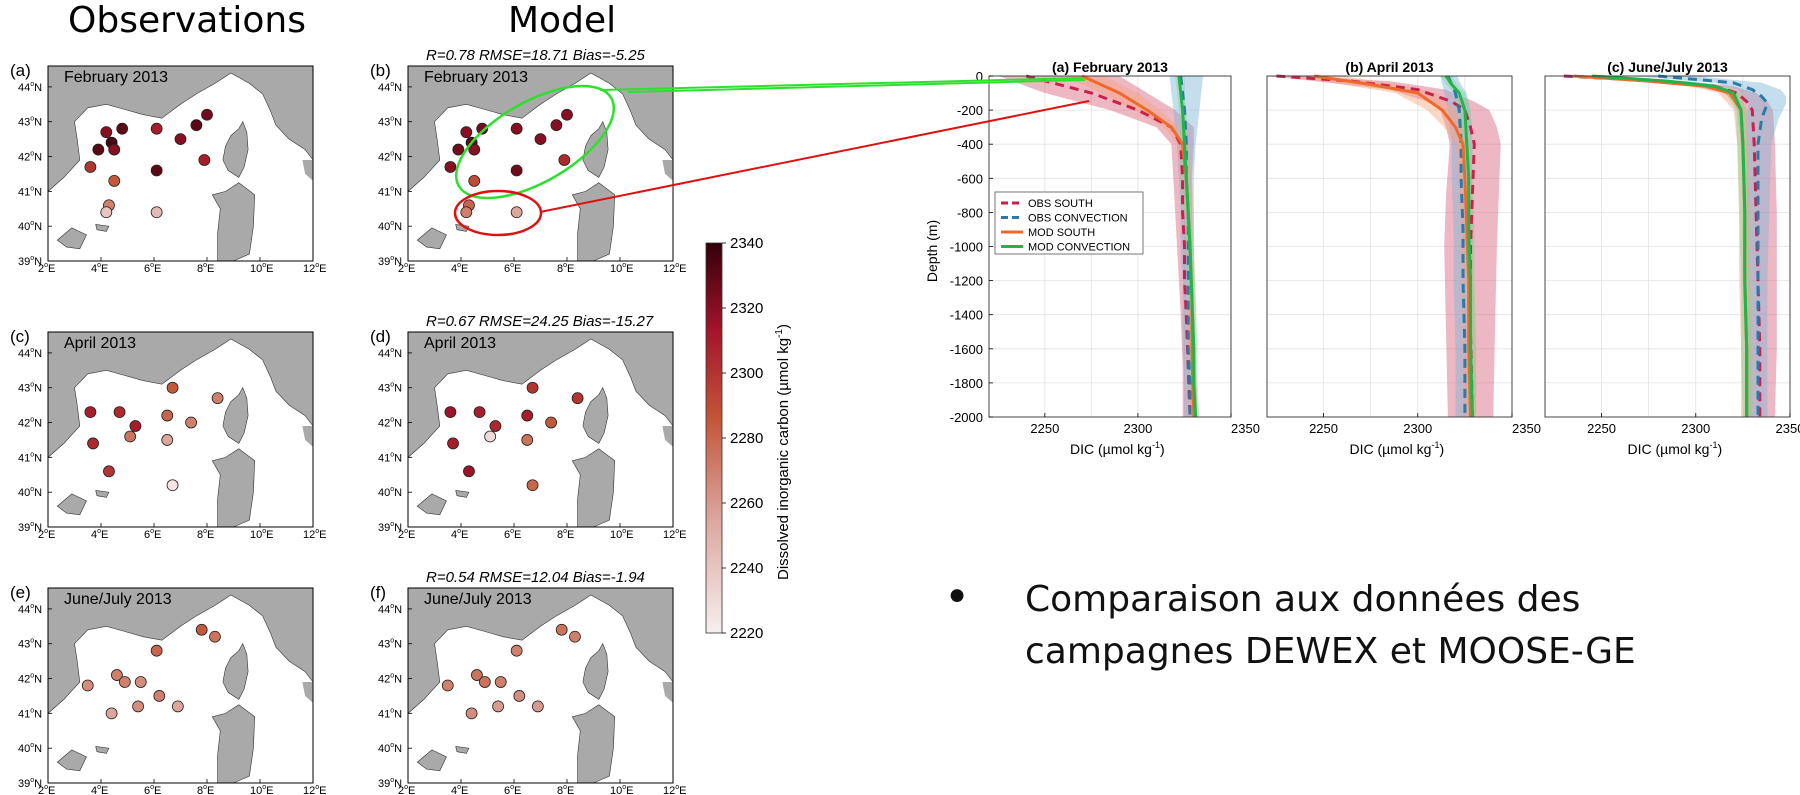  What do you see at coordinates (535, 577) in the screenshot?
I see `map-stats-label: R=0.54 RMSE=12.04 Bias=-1.94` at bounding box center [535, 577].